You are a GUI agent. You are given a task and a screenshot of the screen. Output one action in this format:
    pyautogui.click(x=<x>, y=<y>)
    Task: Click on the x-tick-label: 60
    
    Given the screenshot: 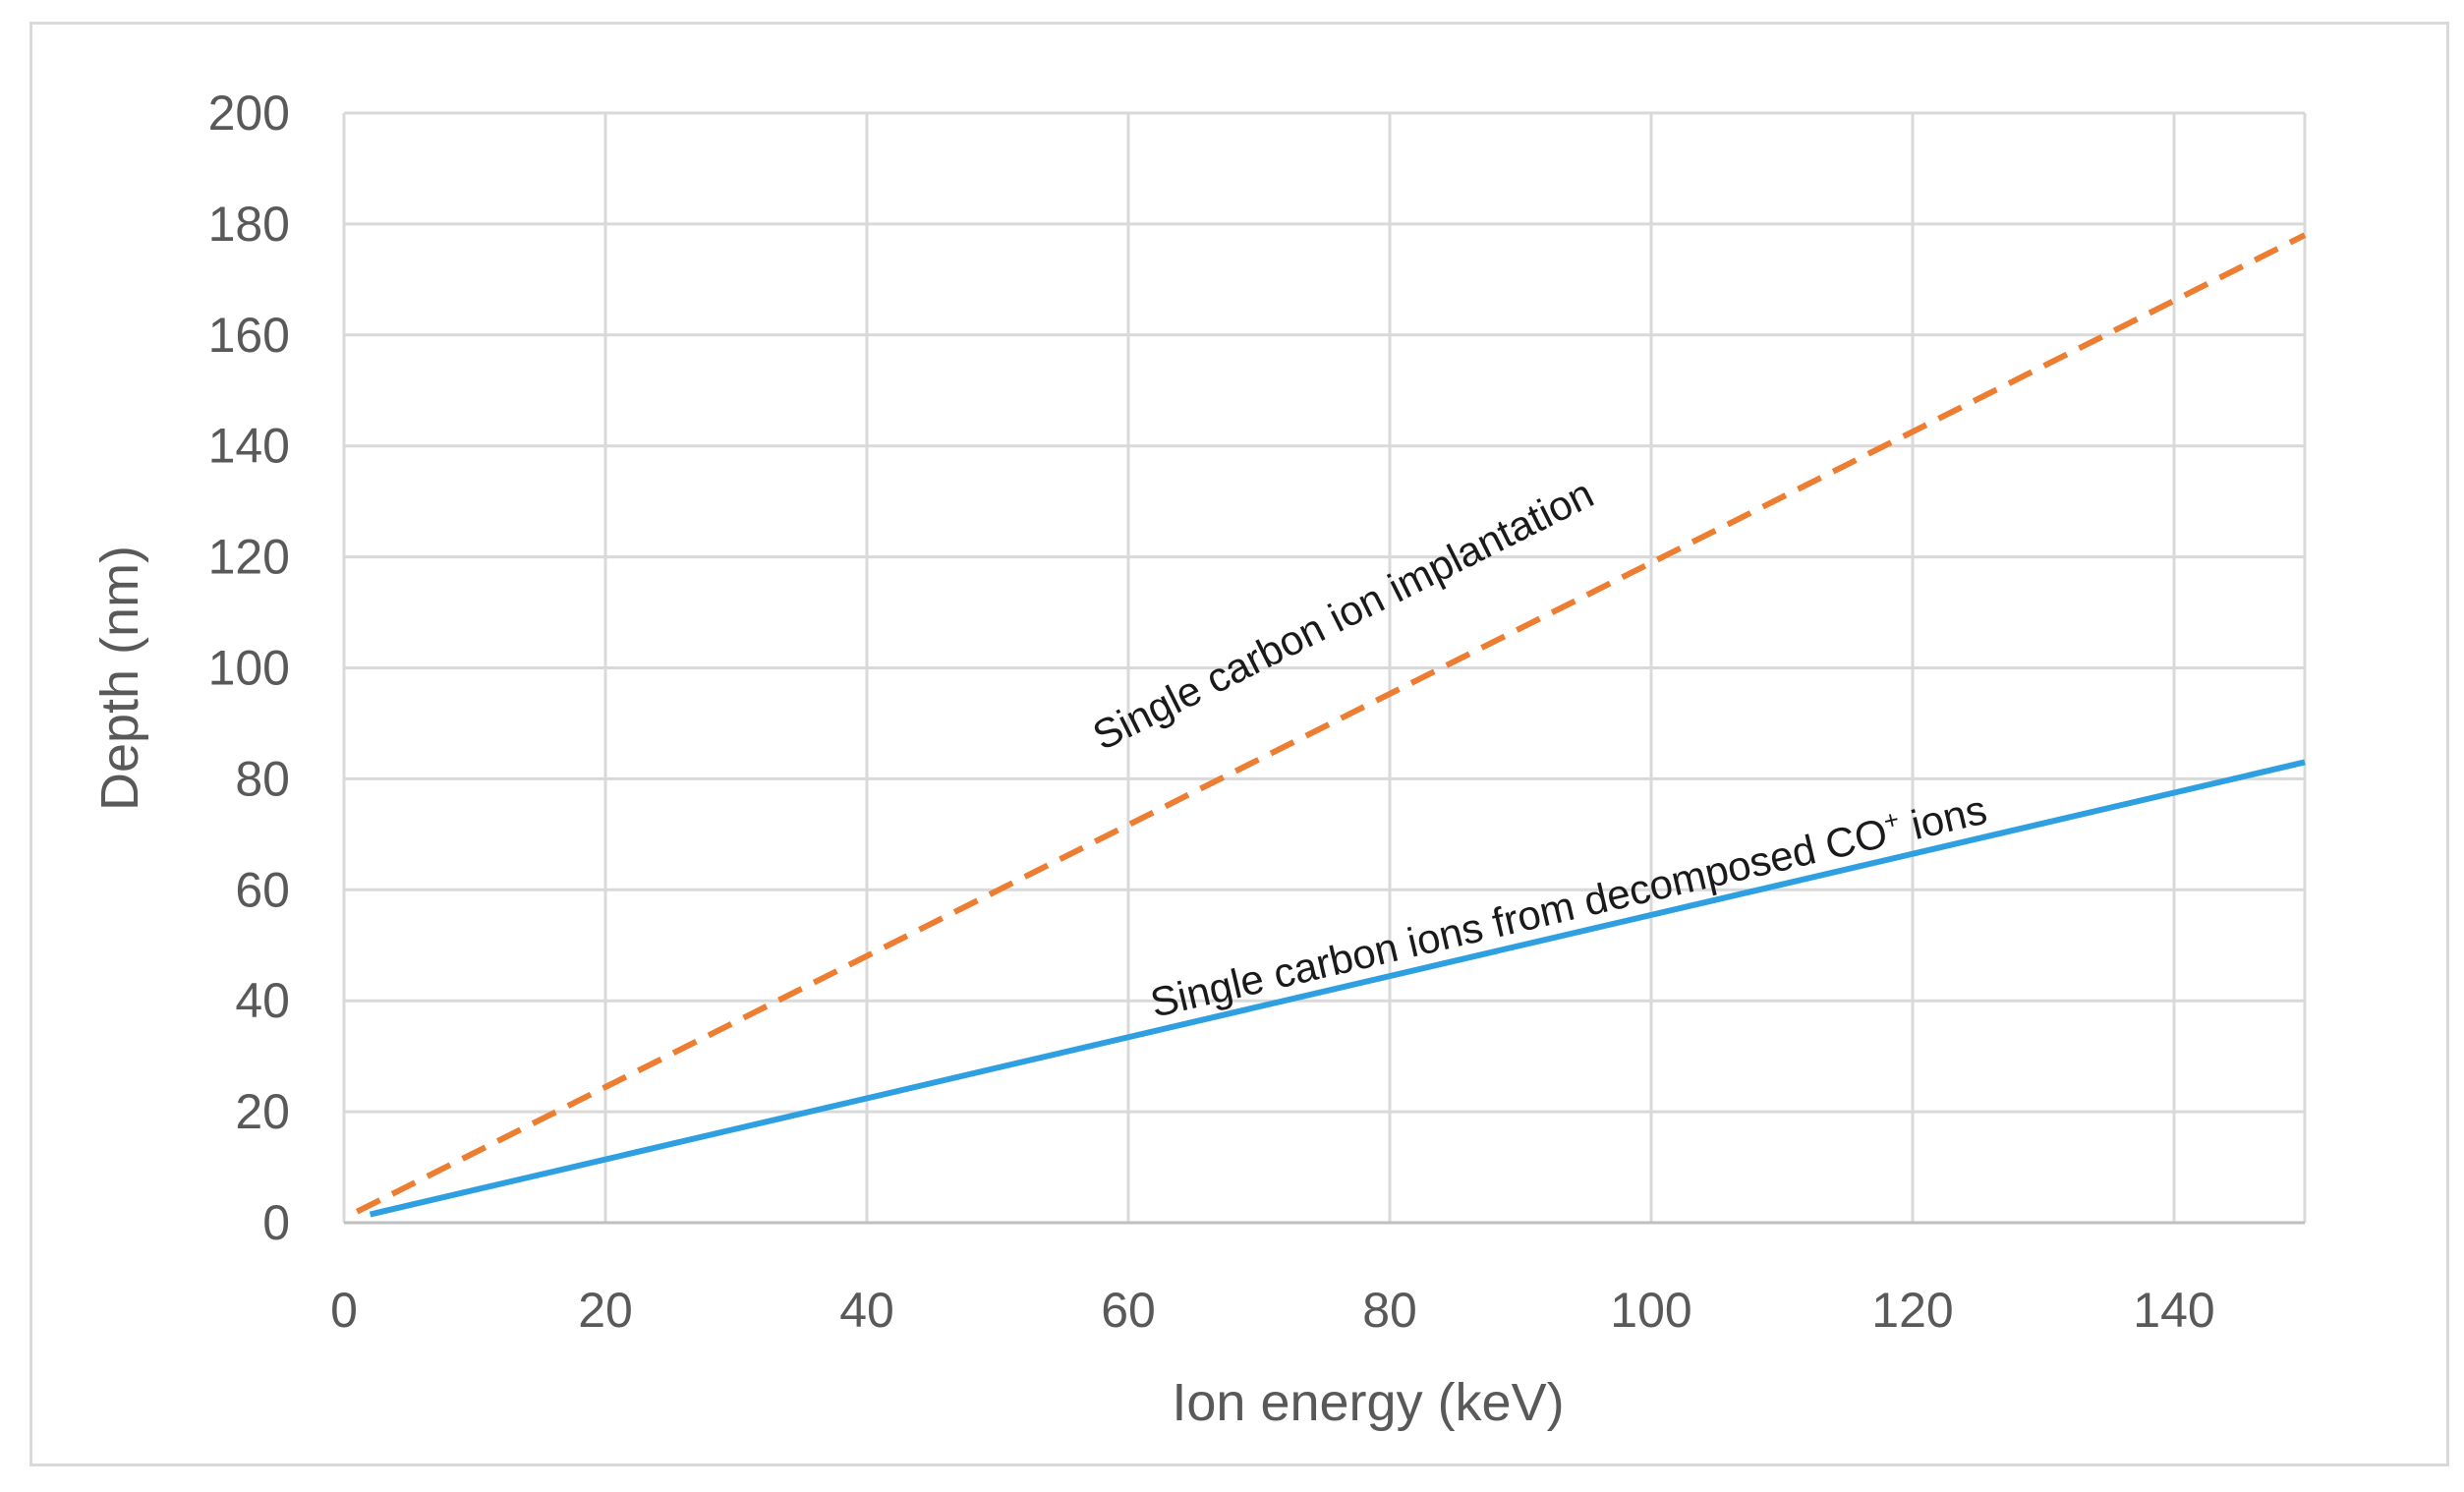 What is the action you would take?
    pyautogui.click(x=1128, y=1310)
    